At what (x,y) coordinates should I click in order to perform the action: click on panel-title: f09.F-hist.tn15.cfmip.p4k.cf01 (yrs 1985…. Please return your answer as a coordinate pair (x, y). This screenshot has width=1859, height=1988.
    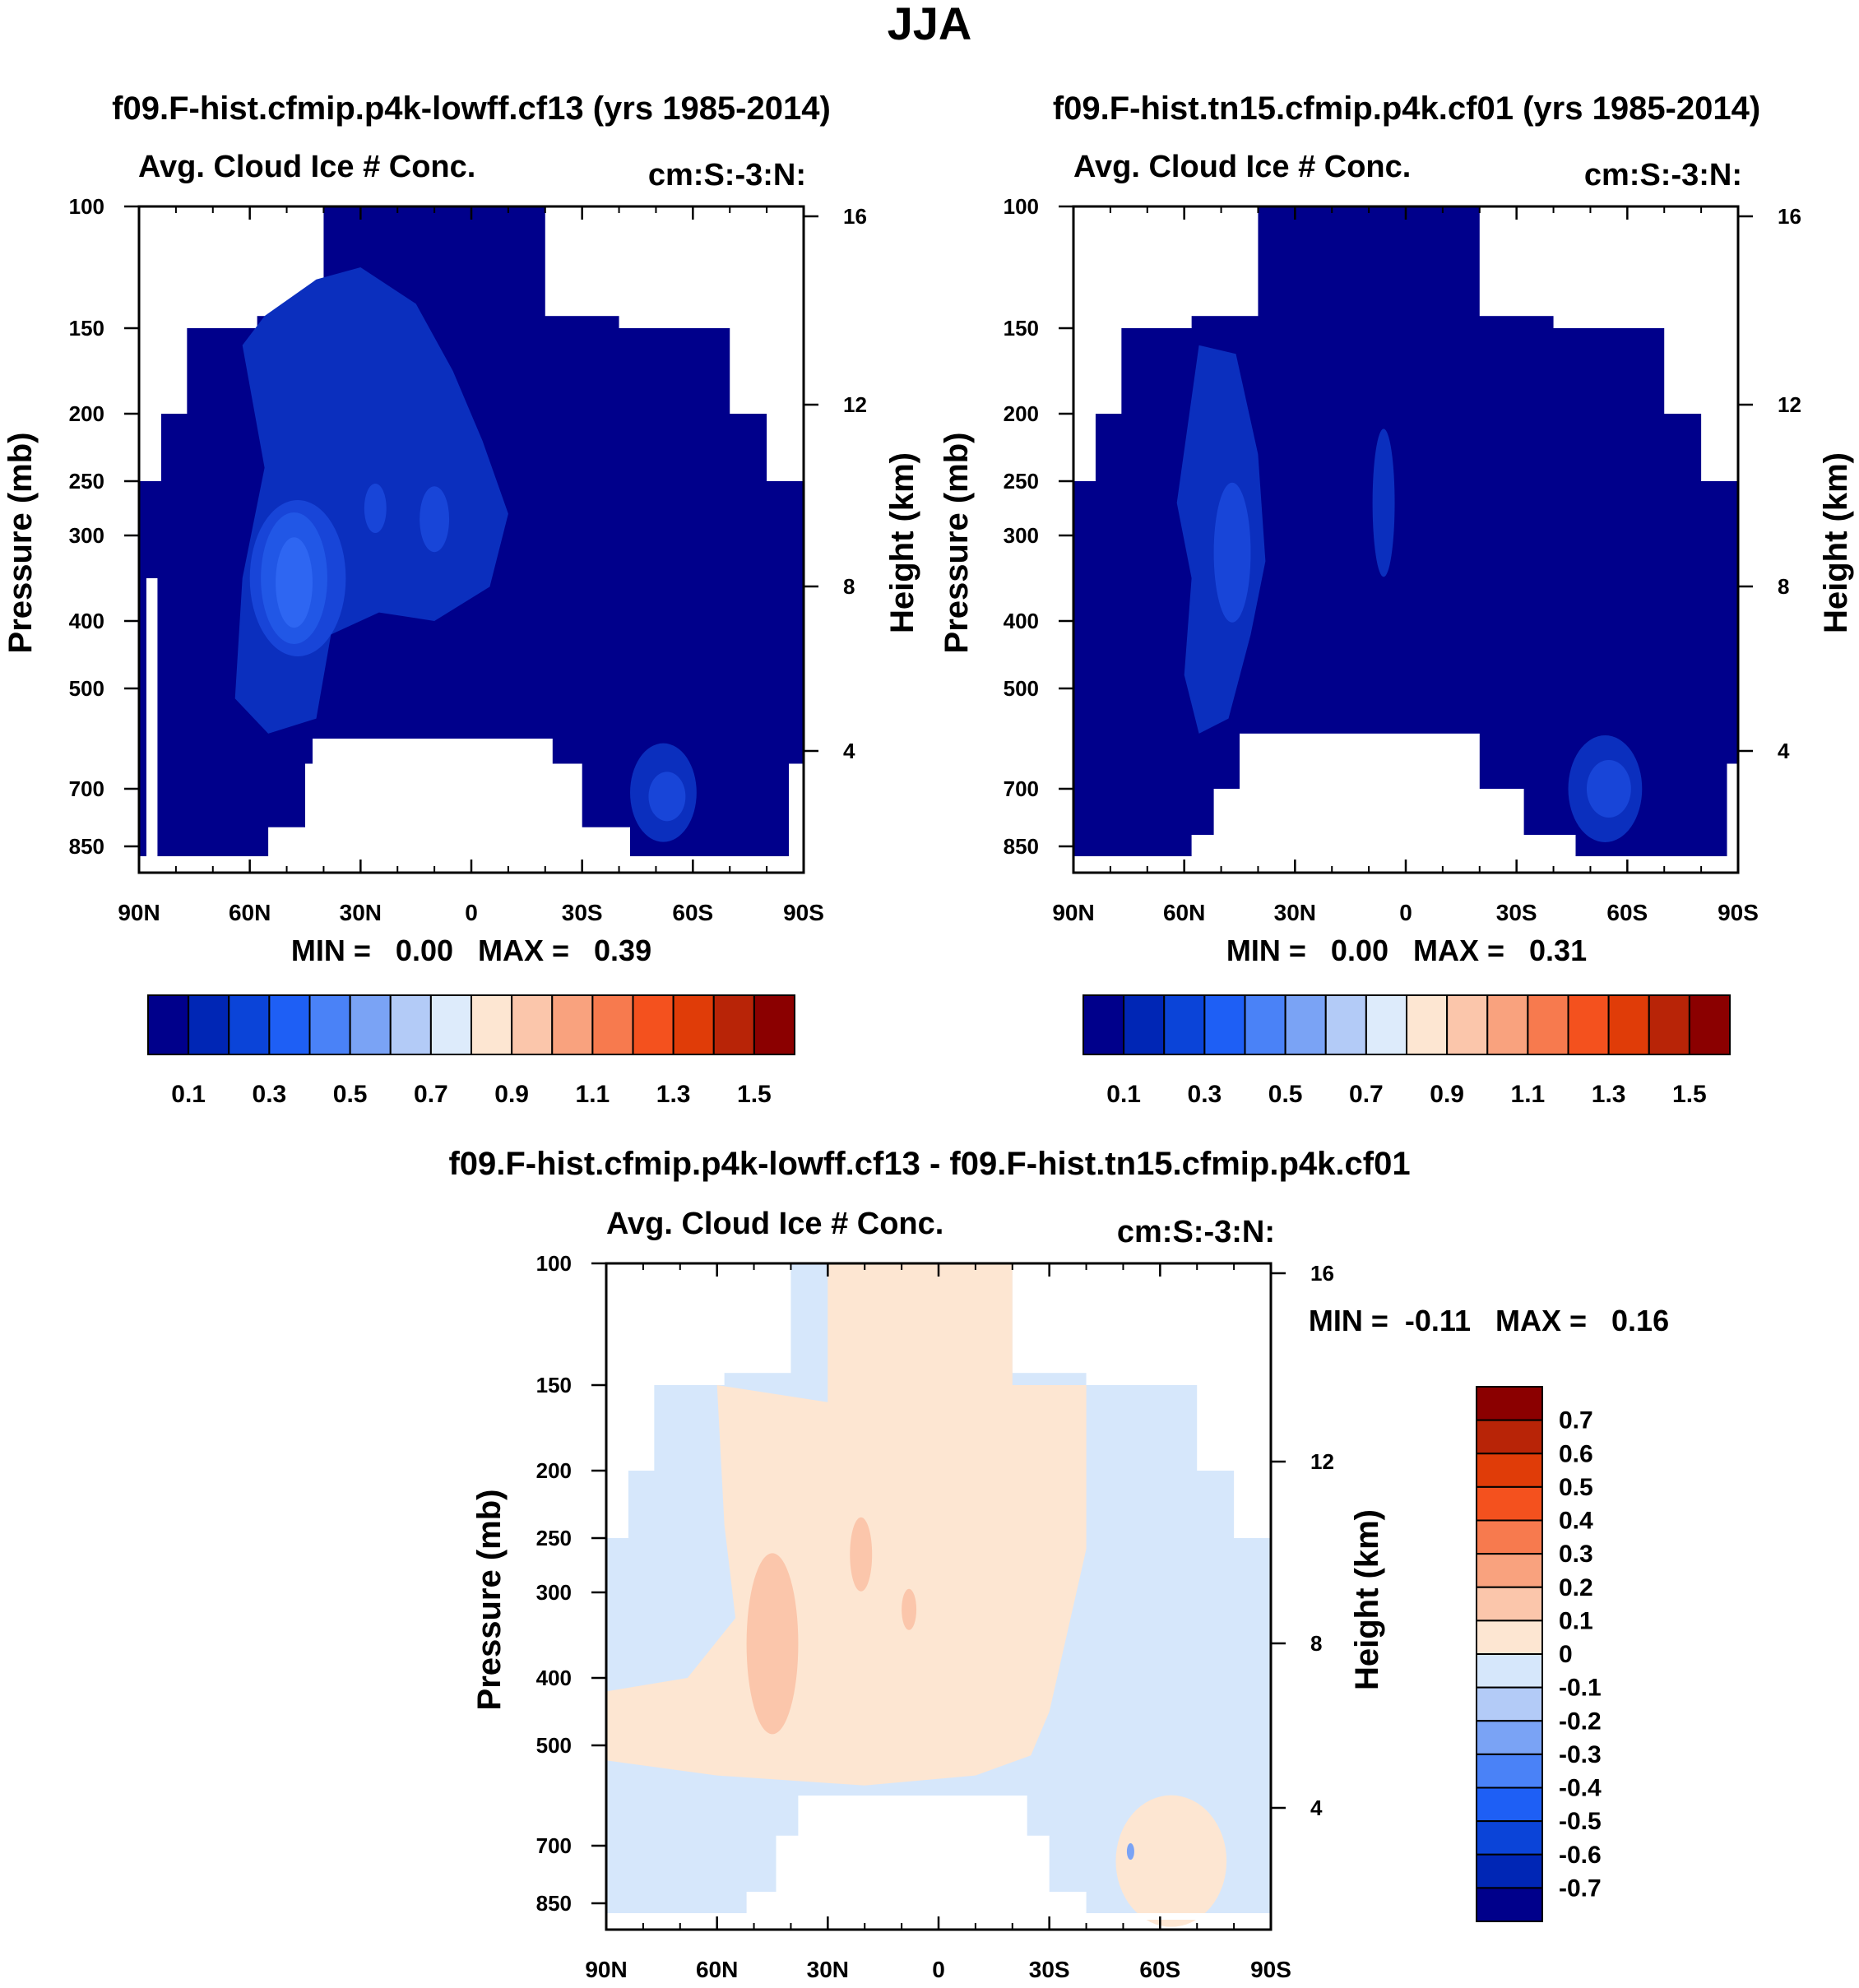
    Looking at the image, I should click on (1406, 109).